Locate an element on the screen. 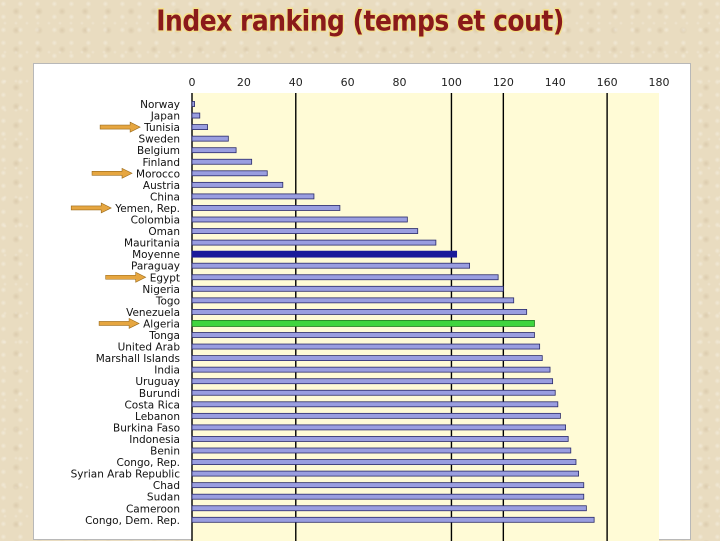 This screenshot has height=541, width=720. category-label: Congo, Rep. is located at coordinates (148, 463).